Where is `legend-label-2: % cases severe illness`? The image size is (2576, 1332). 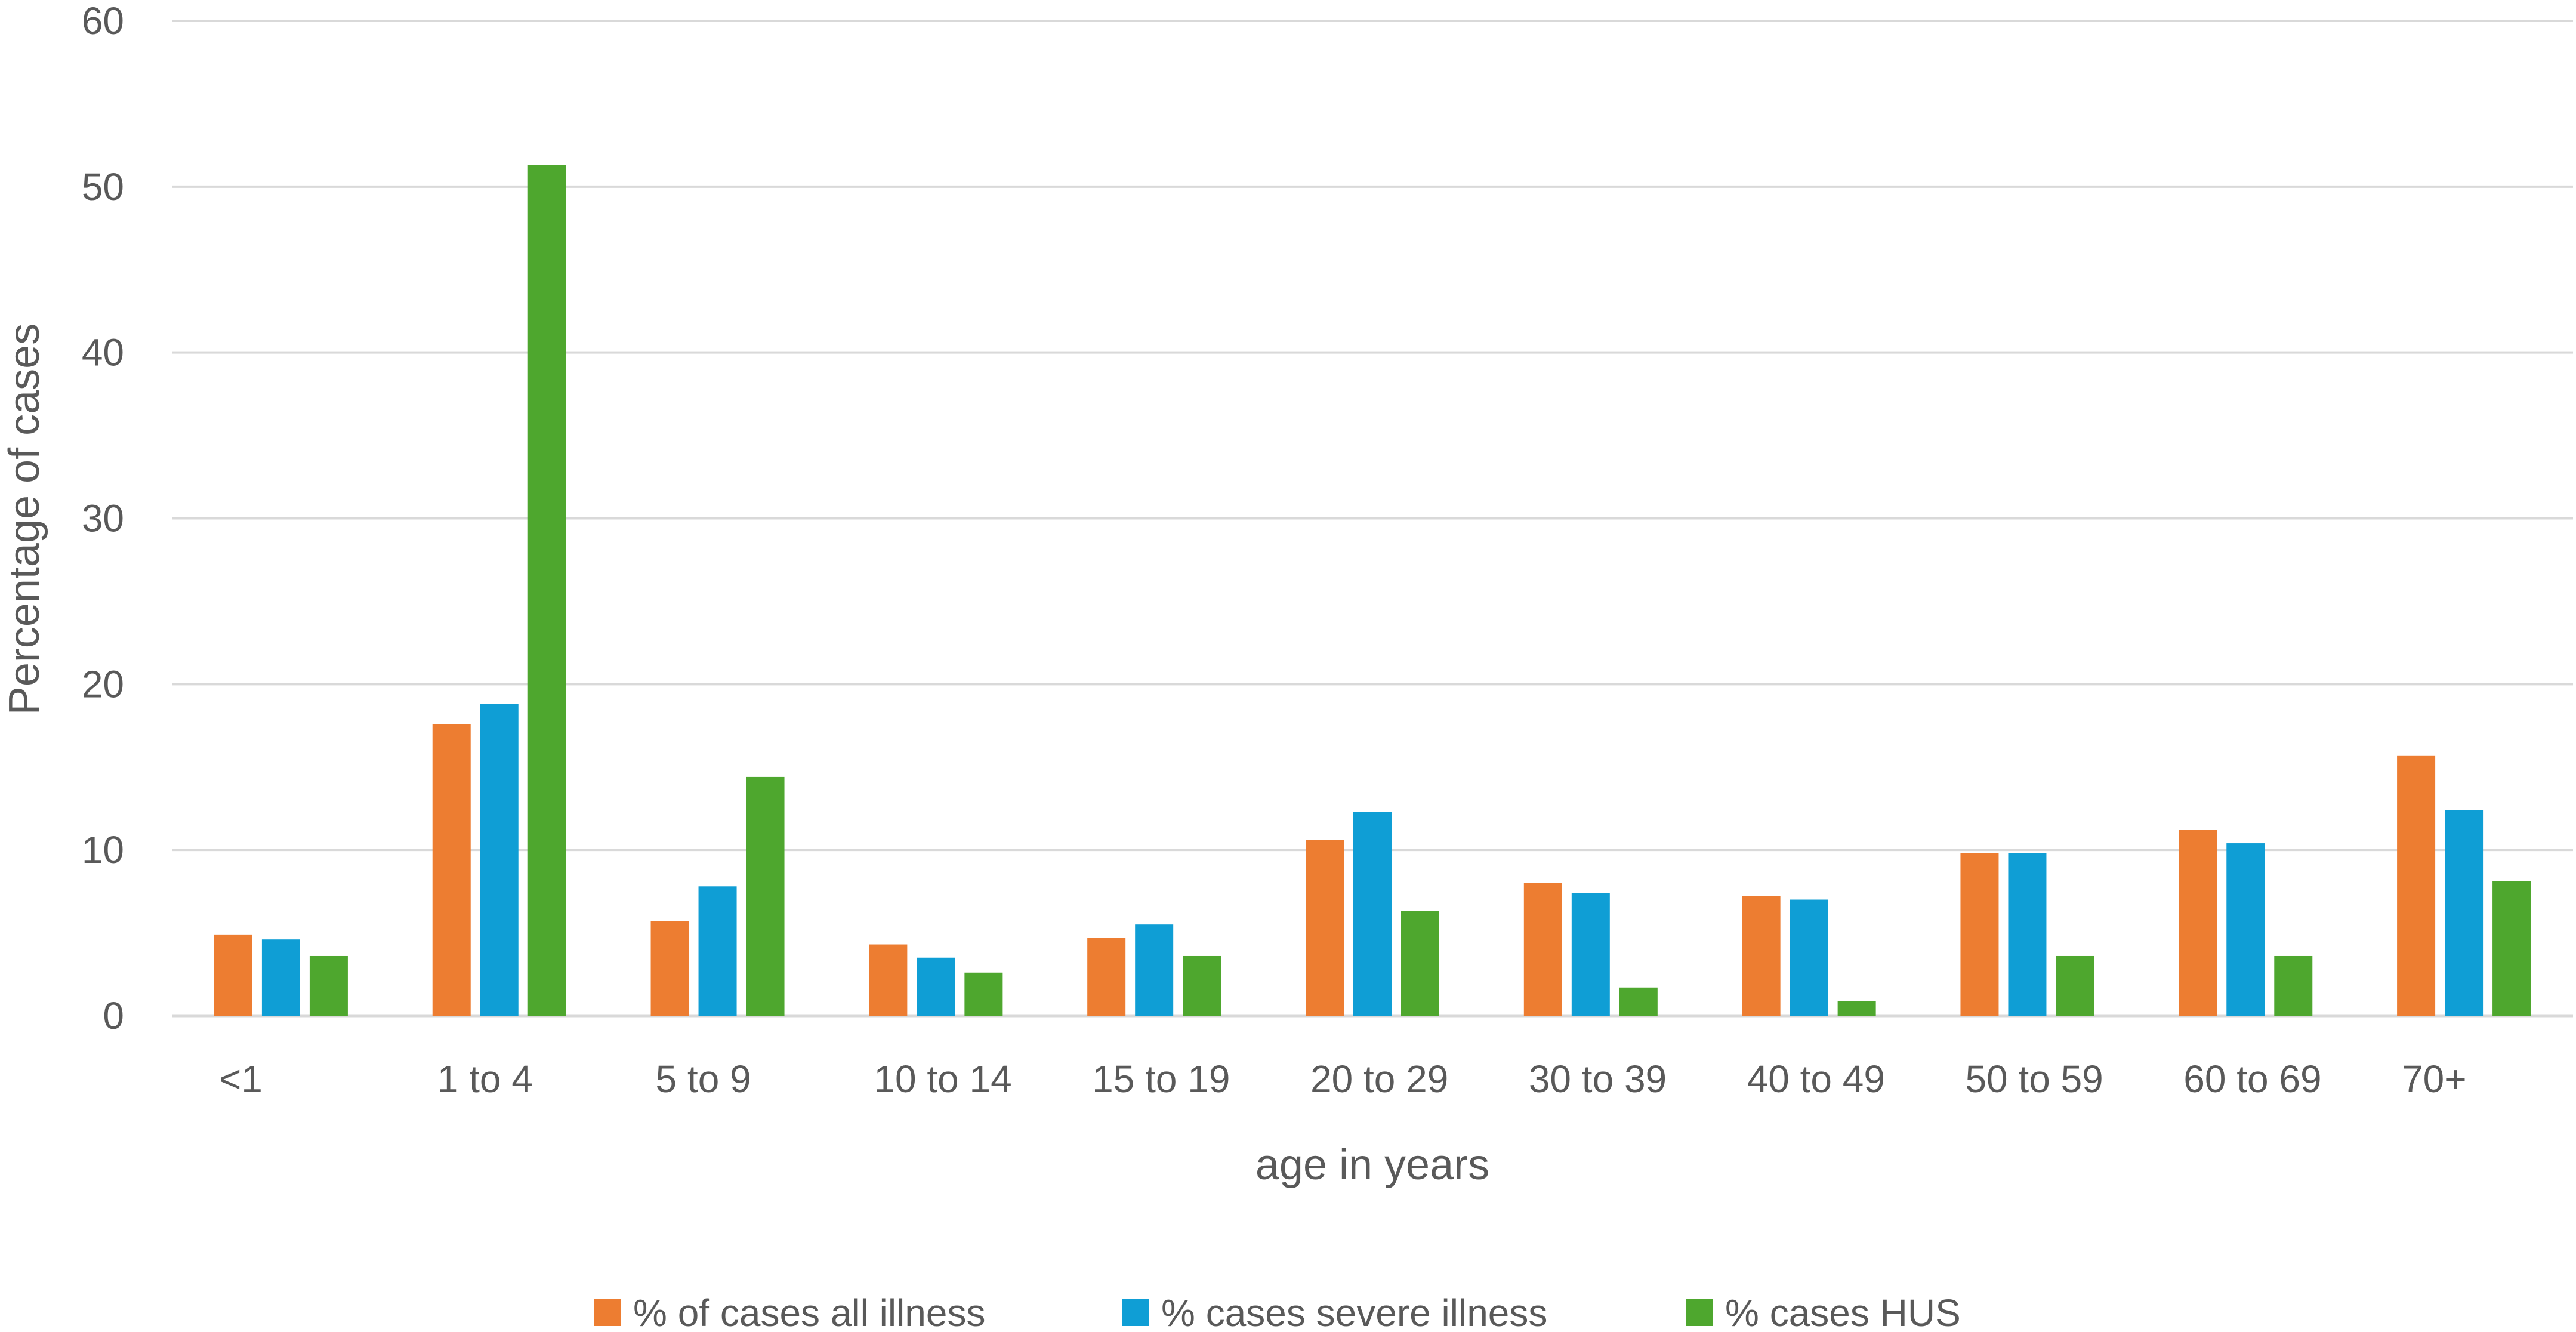 legend-label-2: % cases severe illness is located at coordinates (1354, 1312).